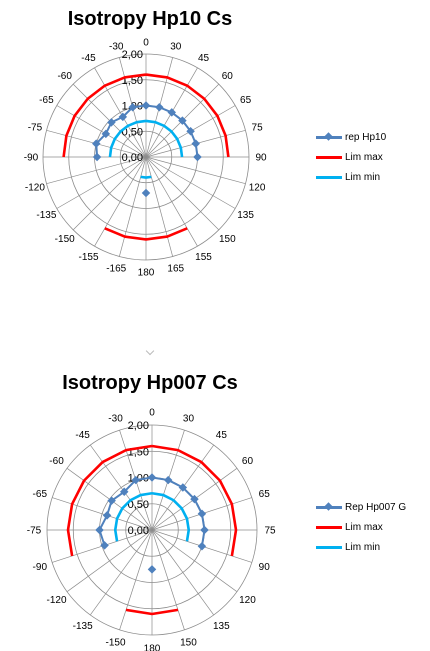 Image resolution: width=430 pixels, height=651 pixels. I want to click on legend-label: Lim max, so click(364, 157).